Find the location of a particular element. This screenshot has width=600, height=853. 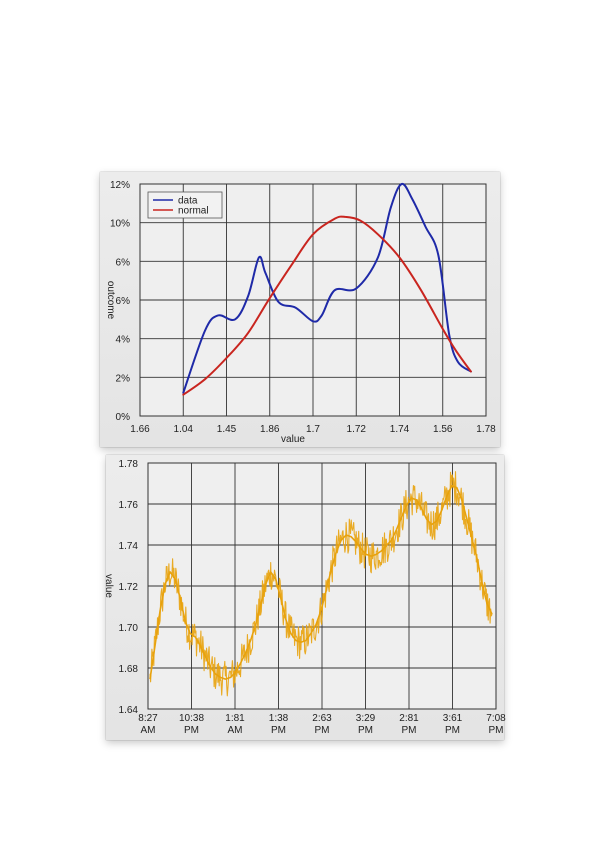

x-tick-label: 1.74 is located at coordinates (400, 429).